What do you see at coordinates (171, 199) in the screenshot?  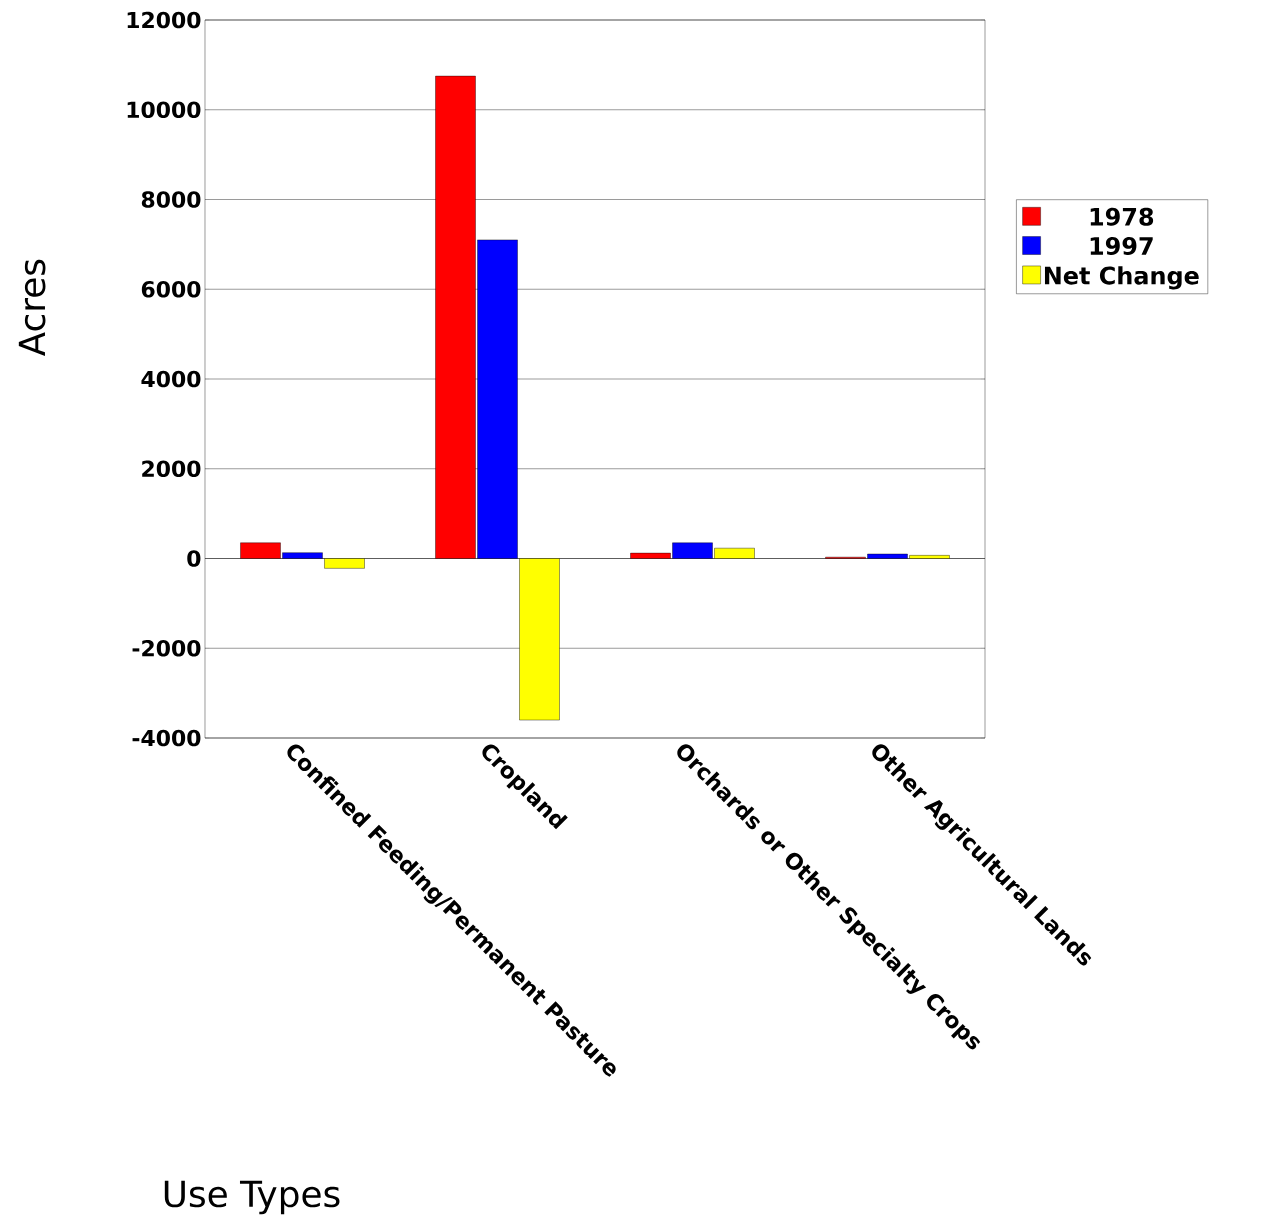 I see `y-tick-label: 8000` at bounding box center [171, 199].